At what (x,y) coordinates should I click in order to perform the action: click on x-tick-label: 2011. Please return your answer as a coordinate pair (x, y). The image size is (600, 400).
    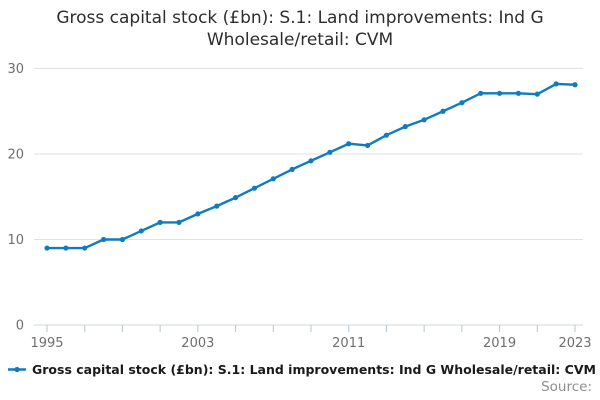
    Looking at the image, I should click on (348, 343).